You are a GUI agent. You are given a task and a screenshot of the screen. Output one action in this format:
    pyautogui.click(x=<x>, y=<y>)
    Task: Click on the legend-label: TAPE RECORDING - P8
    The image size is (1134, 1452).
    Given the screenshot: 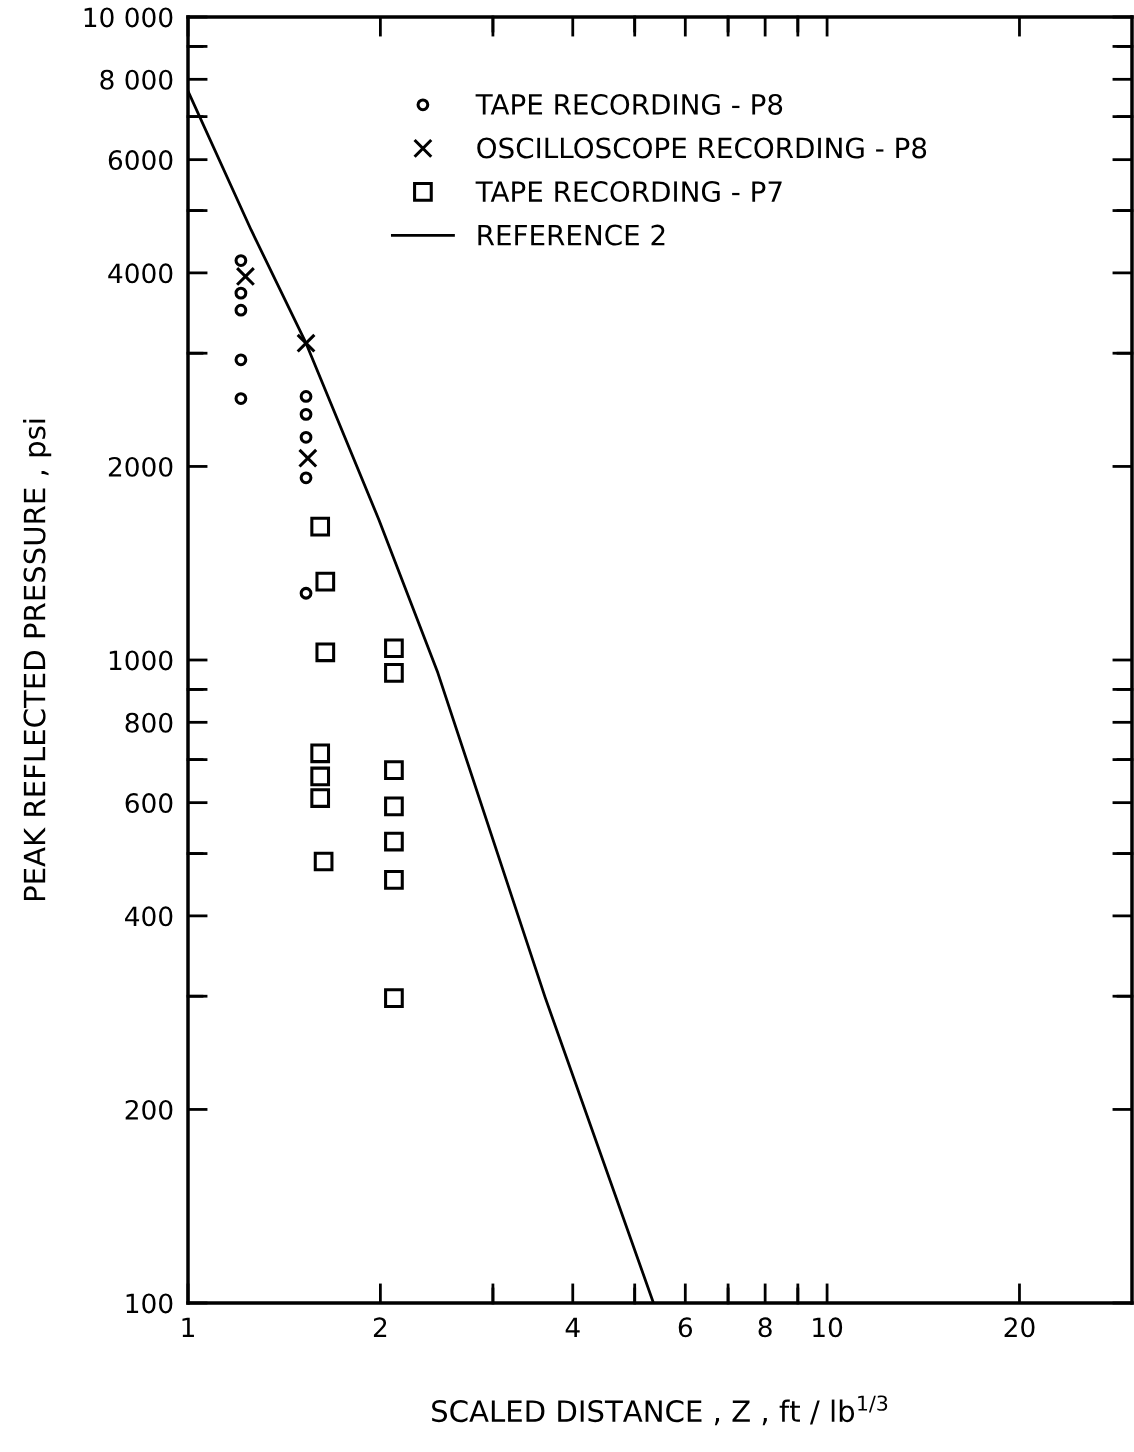 What is the action you would take?
    pyautogui.click(x=629, y=104)
    